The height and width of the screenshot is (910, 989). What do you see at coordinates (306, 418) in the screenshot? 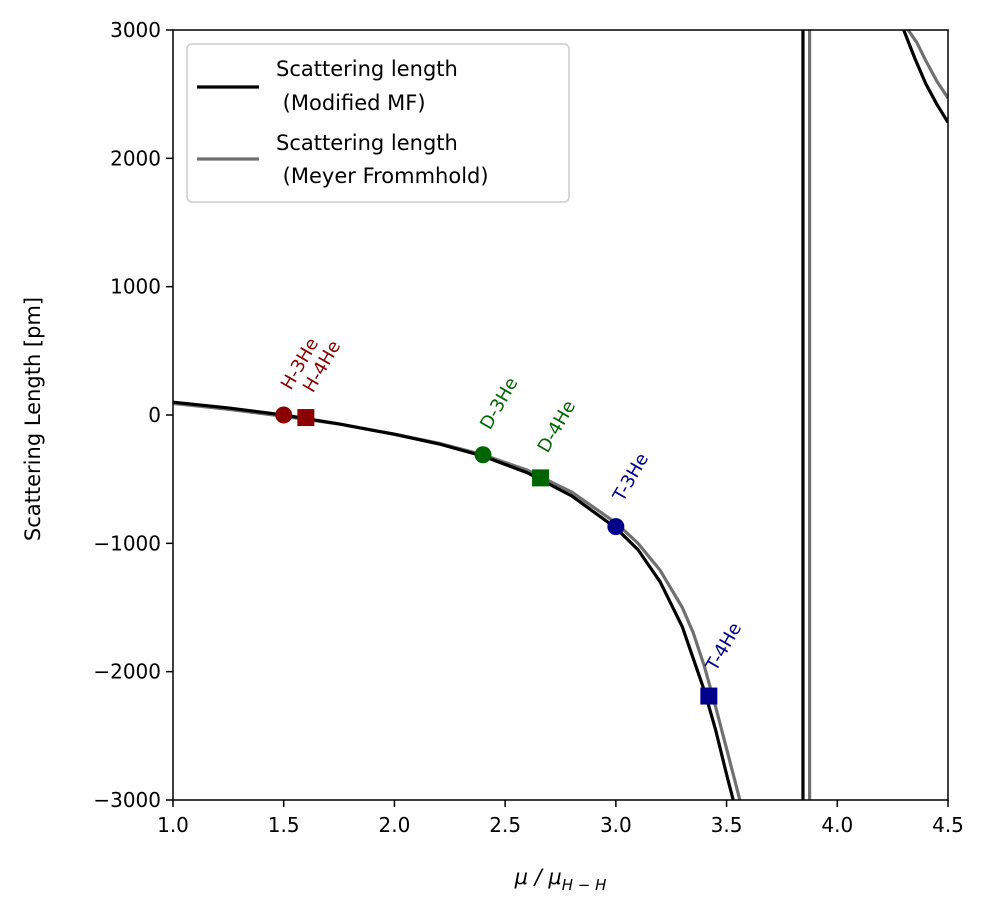
I see `point-marker-h-4he` at bounding box center [306, 418].